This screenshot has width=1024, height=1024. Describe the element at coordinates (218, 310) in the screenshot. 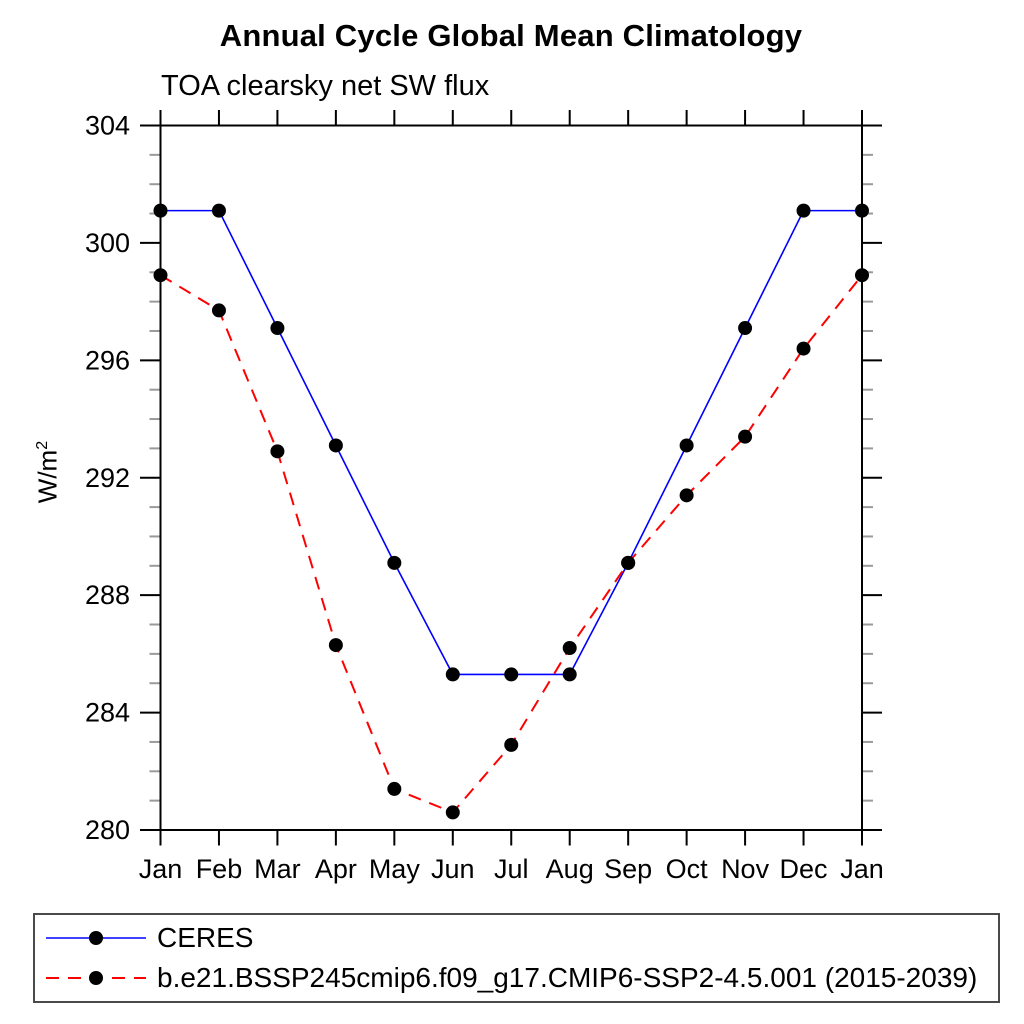

I see `data-point-s1-1-feb` at that location.